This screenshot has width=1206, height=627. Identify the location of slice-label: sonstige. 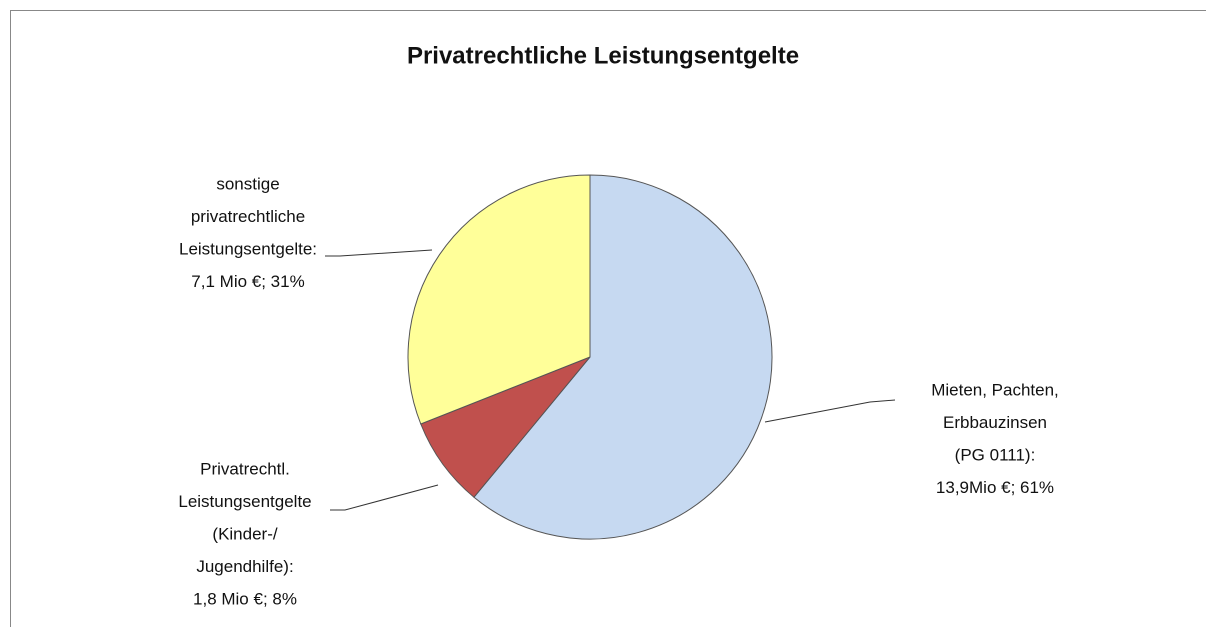
(247, 183).